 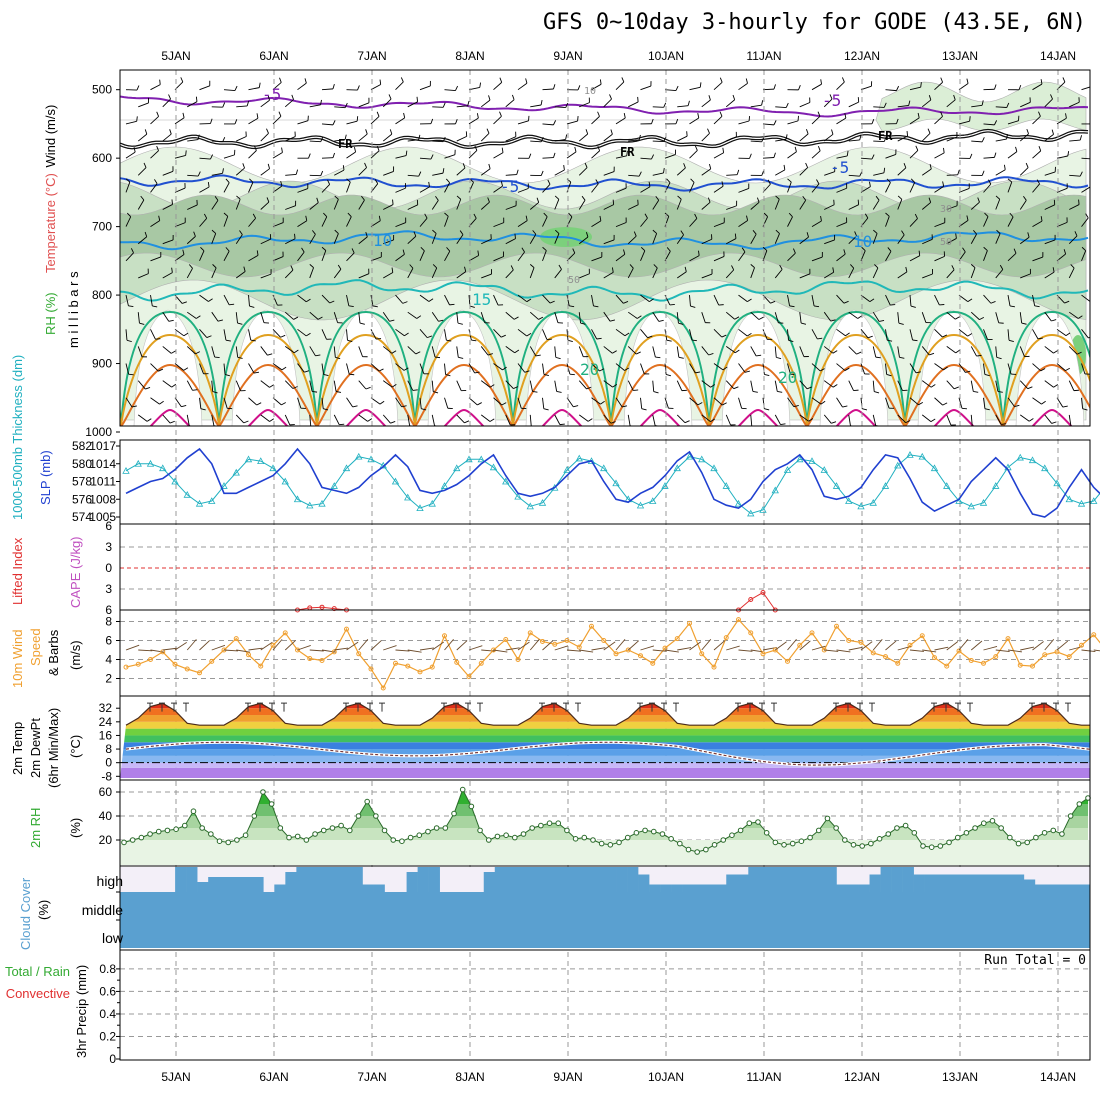 What do you see at coordinates (862, 241) in the screenshot?
I see `contour-label: 10` at bounding box center [862, 241].